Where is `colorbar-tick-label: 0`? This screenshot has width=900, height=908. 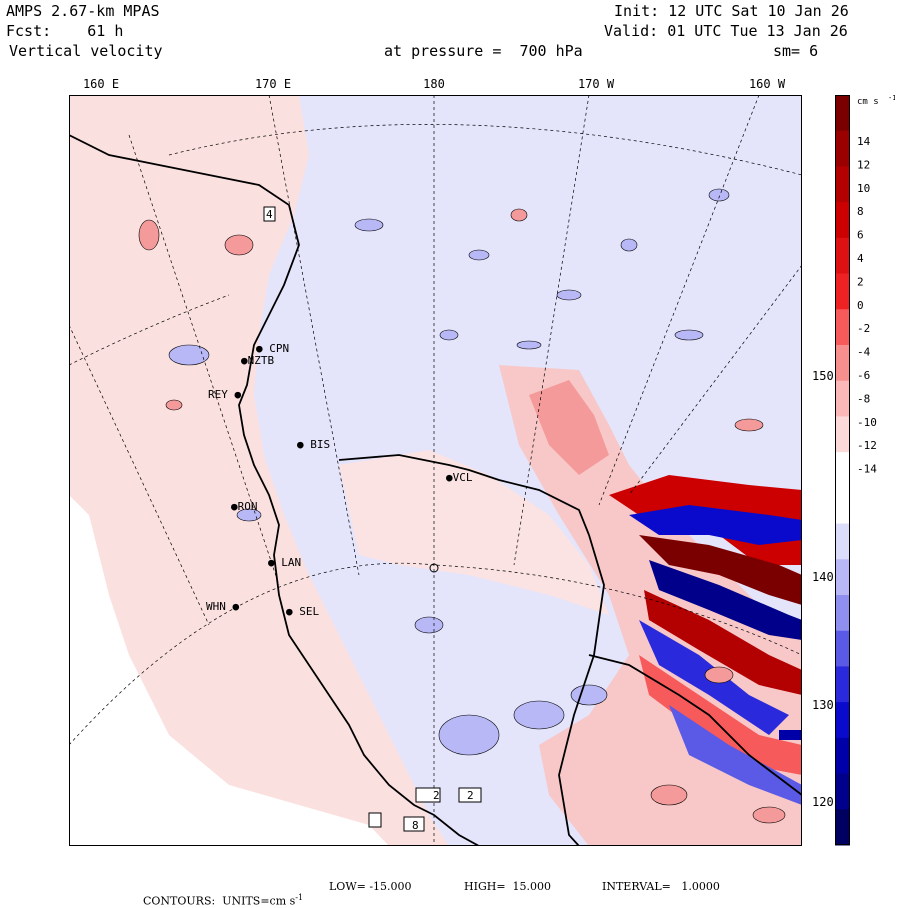
colorbar-tick-label: 0 is located at coordinates (860, 305).